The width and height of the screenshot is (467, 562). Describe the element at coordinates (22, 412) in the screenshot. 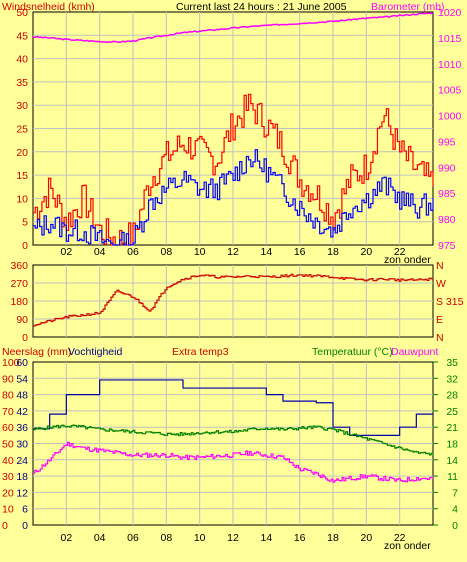

I see `humidity-tick-label: 42` at that location.